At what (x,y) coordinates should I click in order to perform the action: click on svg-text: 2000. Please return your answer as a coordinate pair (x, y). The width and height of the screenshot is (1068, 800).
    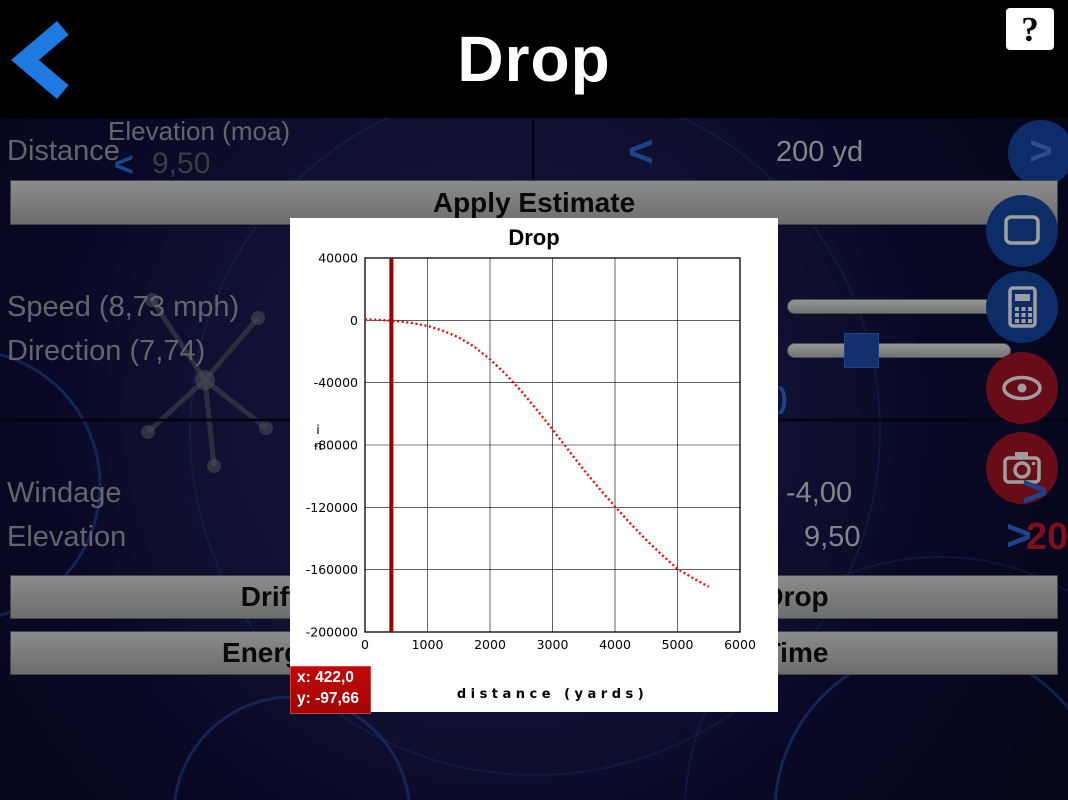
    Looking at the image, I should click on (490, 644).